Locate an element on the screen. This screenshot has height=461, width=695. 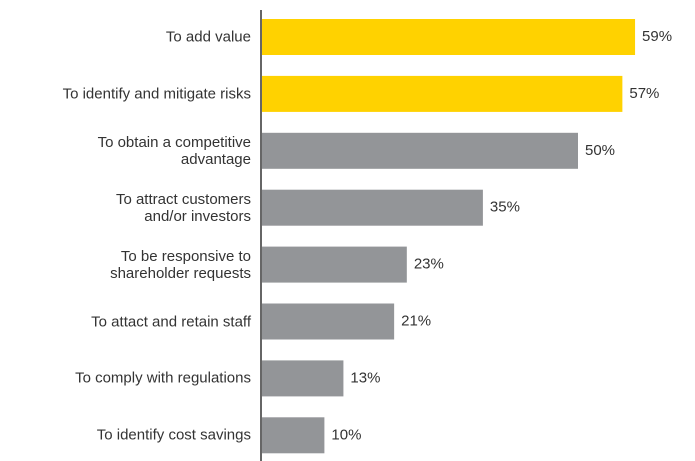
value-label: 57% is located at coordinates (644, 93).